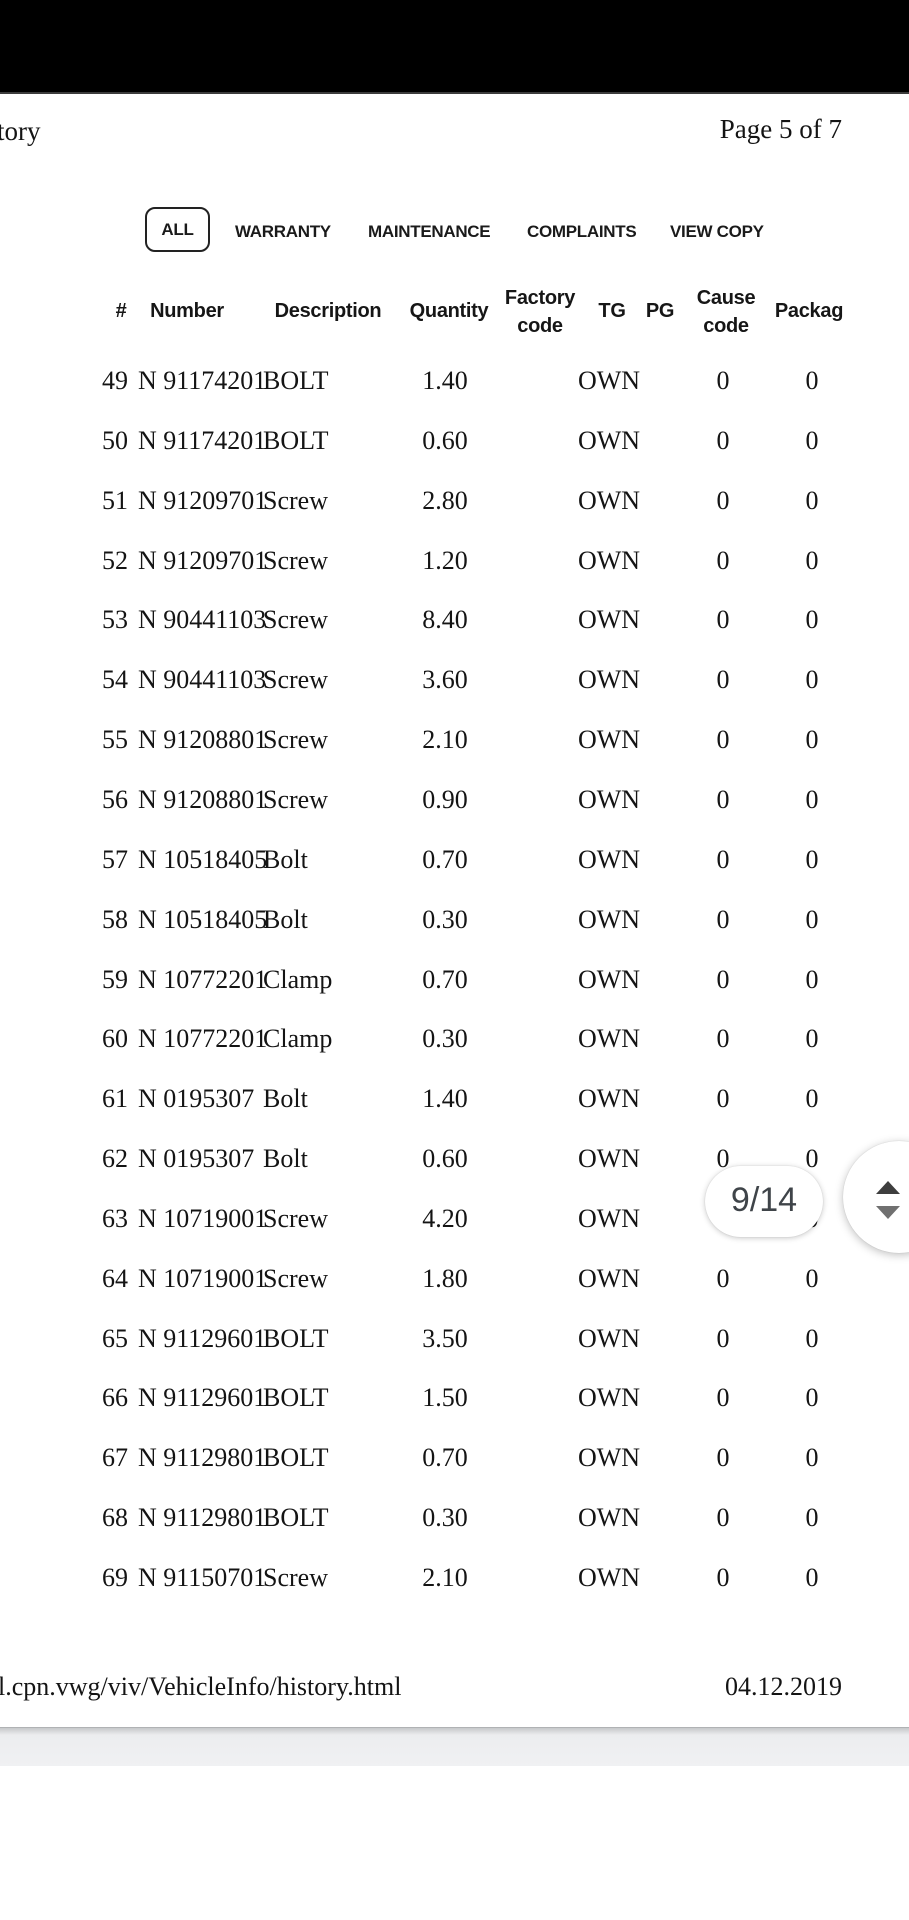  What do you see at coordinates (454, 1398) in the screenshot?
I see `table-row: 66 N 91129601 BOLT 1.50 OWN 0 0` at bounding box center [454, 1398].